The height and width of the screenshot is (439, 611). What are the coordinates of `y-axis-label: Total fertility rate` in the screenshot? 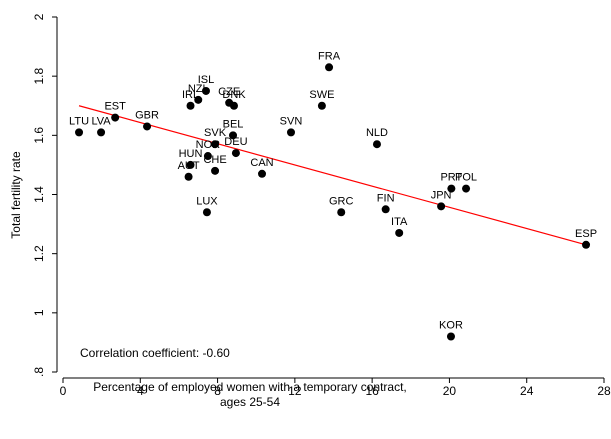 It's located at (16, 195).